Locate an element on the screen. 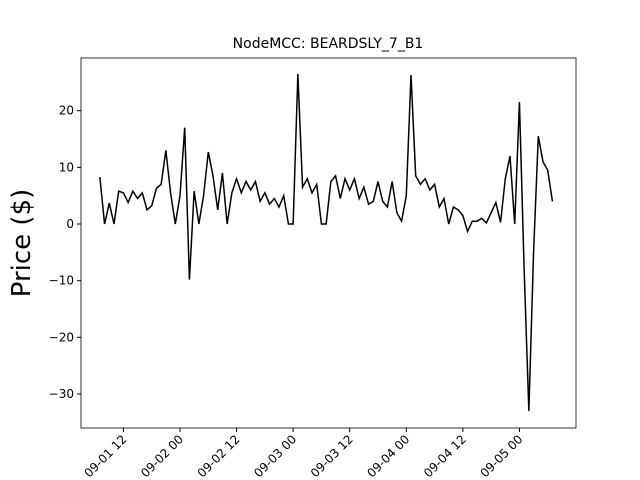 The width and height of the screenshot is (640, 480). y-tick-label: −20 is located at coordinates (61, 337).